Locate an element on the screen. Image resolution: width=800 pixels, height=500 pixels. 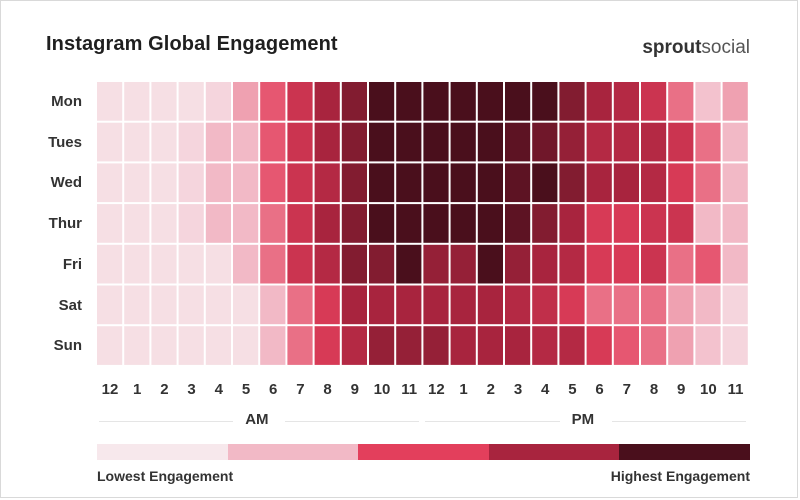
legend-high-label: Highest Engagement is located at coordinates (680, 476).